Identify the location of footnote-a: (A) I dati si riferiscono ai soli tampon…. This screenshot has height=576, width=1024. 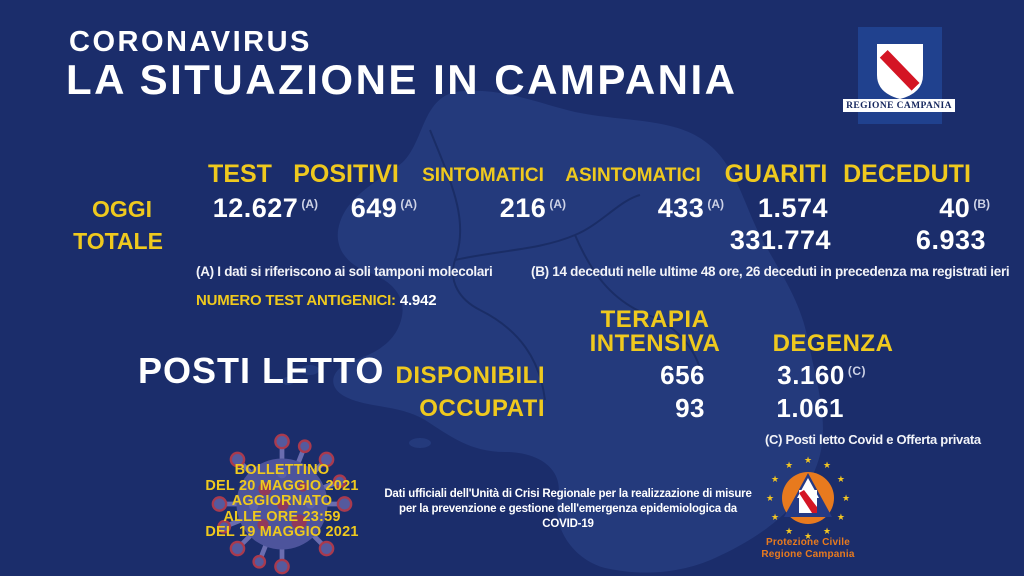
(344, 271).